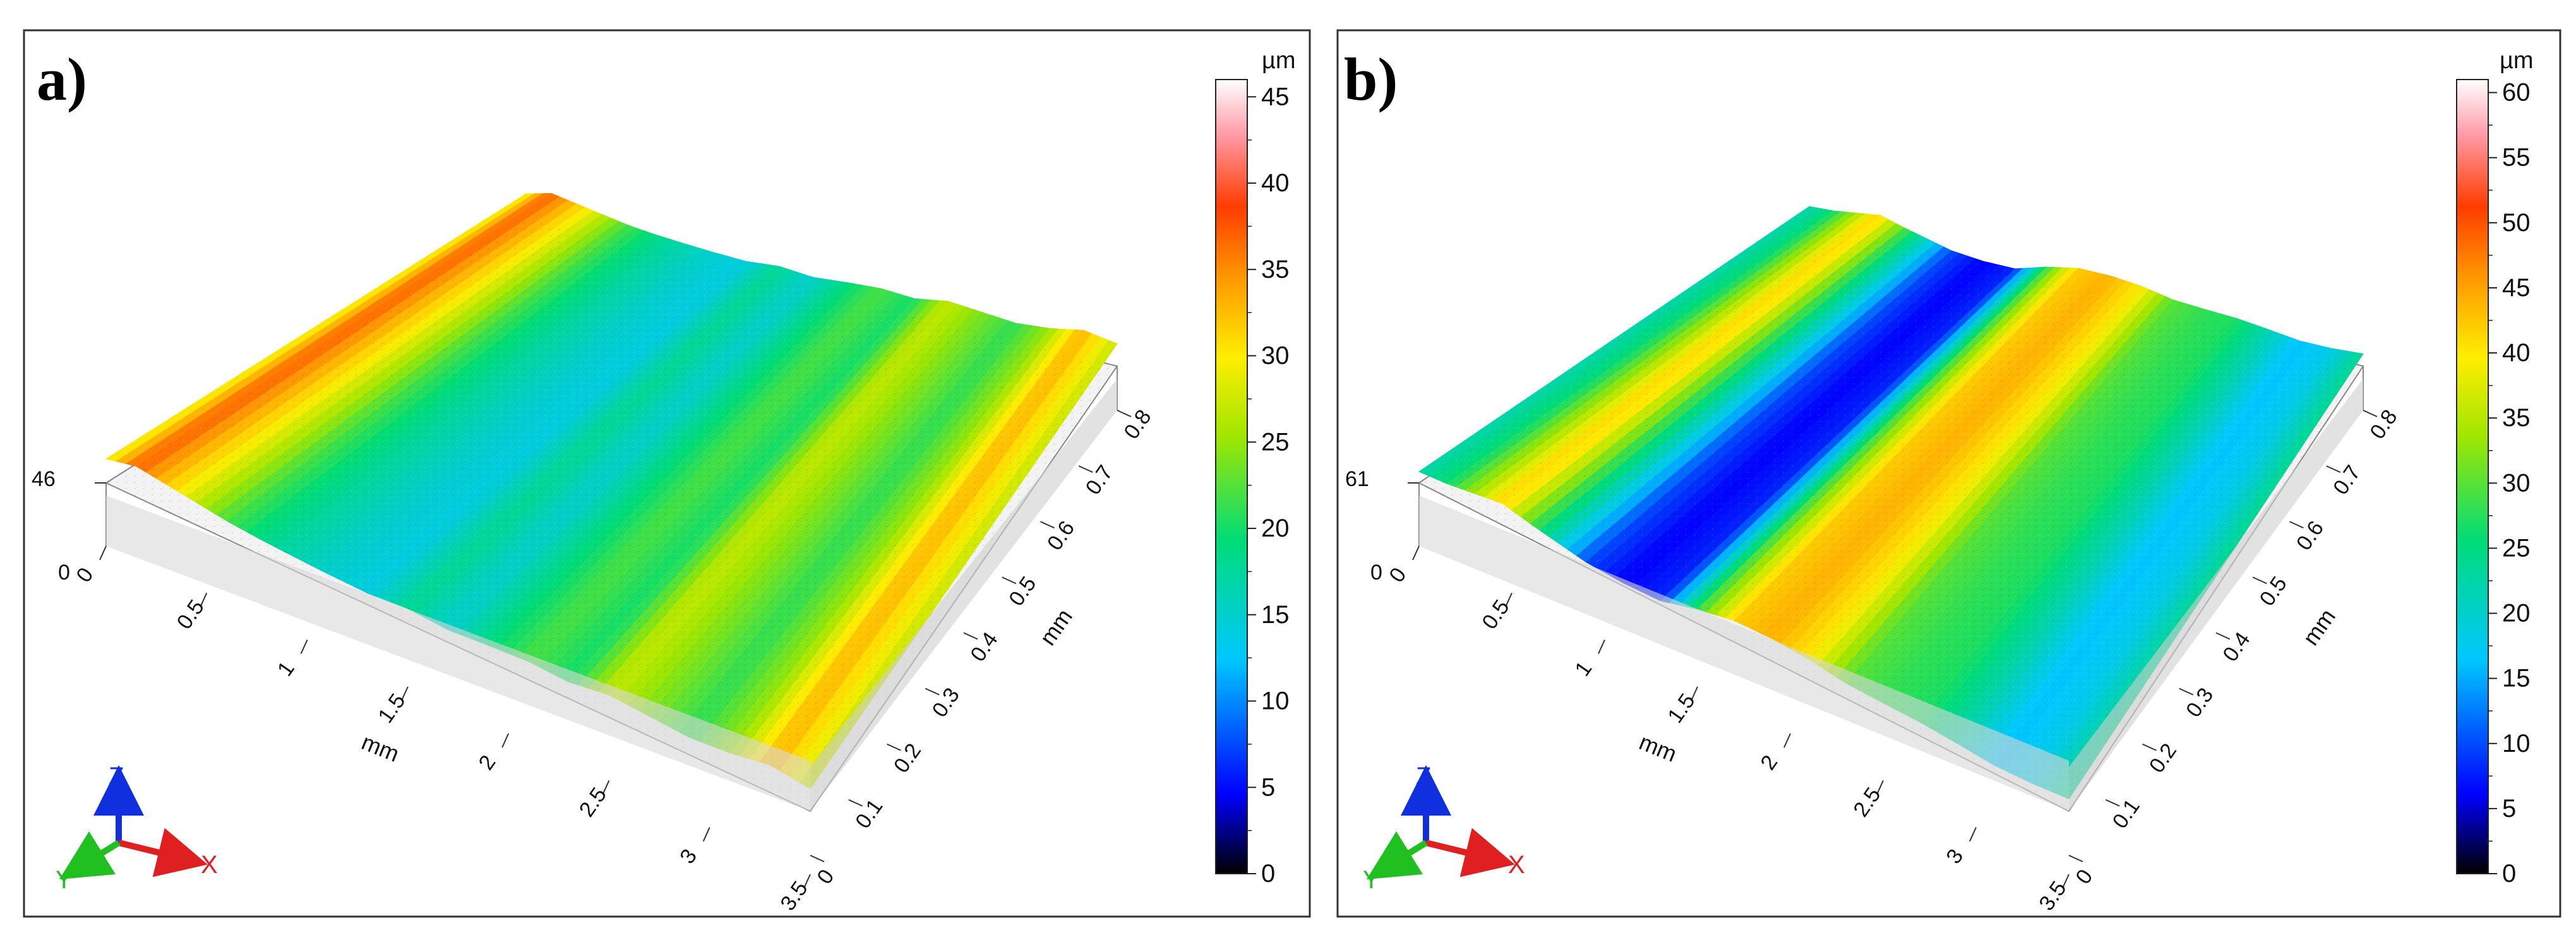  What do you see at coordinates (1744, 653) in the screenshot?
I see `panel-b-front-wall` at bounding box center [1744, 653].